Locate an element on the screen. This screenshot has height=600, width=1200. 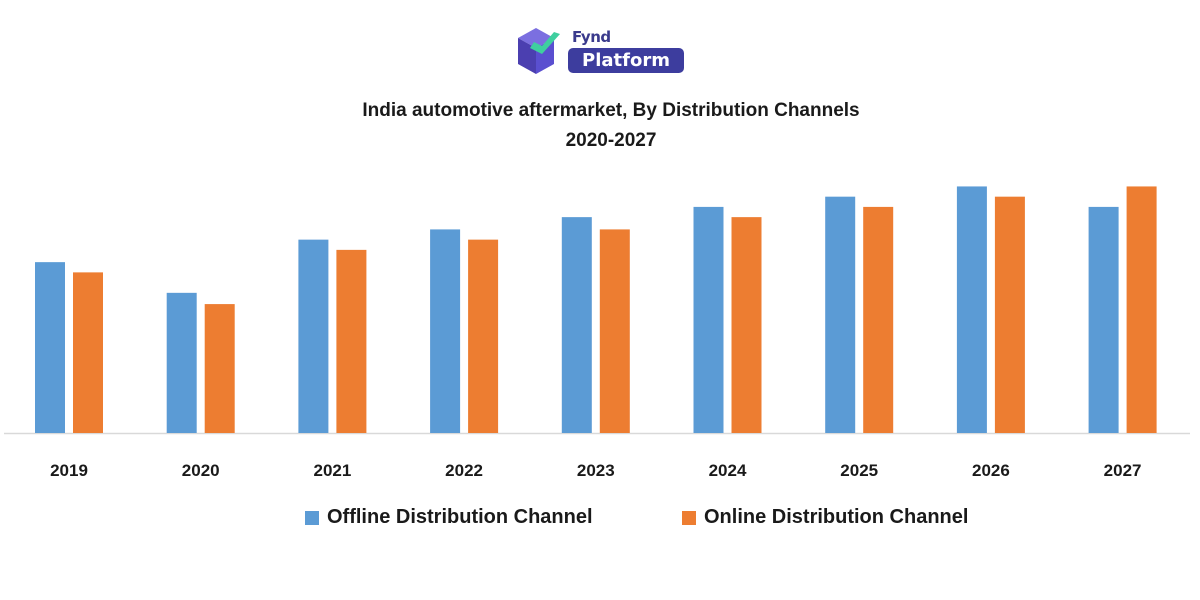
x-tick-label-2019: 2019 is located at coordinates (69, 470).